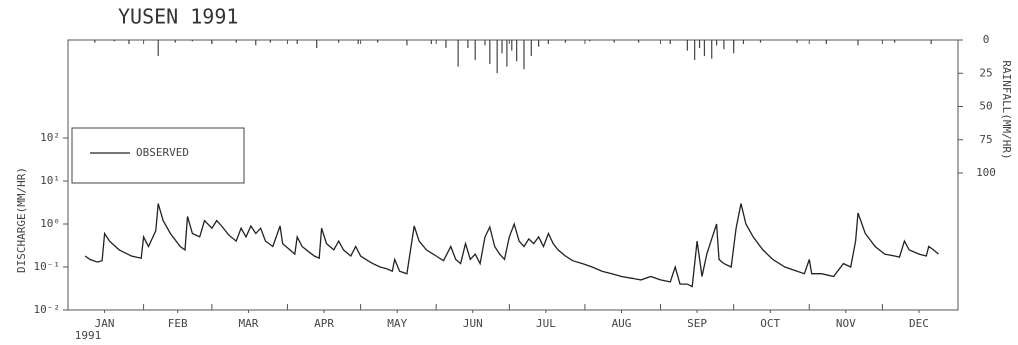 Image resolution: width=1018 pixels, height=345 pixels. What do you see at coordinates (249, 323) in the screenshot?
I see `x-tick-label: MAR` at bounding box center [249, 323].